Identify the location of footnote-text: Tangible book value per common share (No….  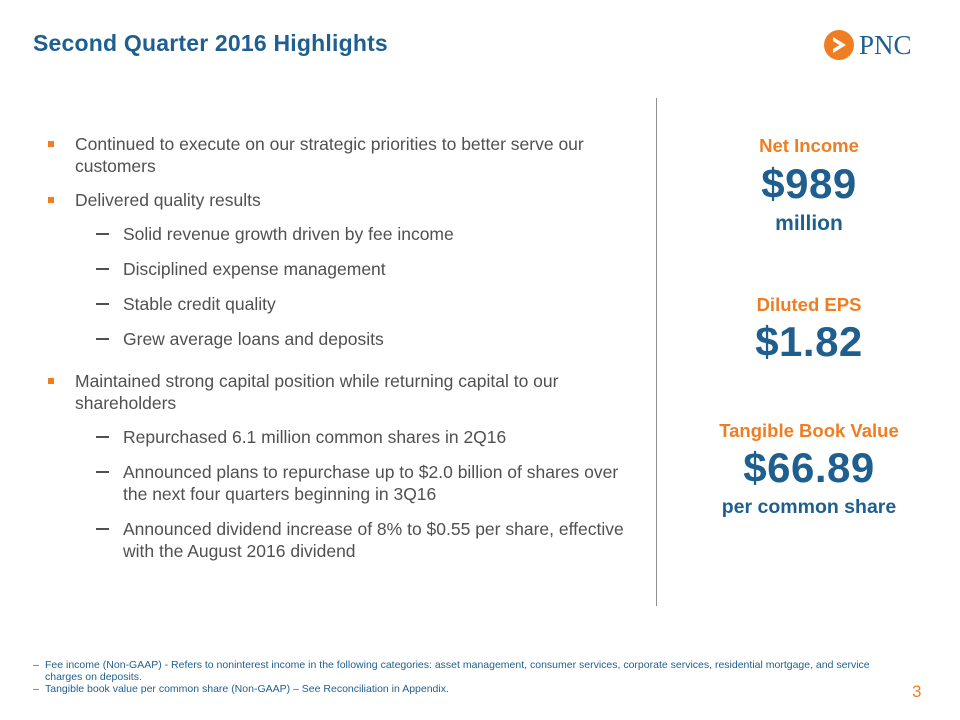
(247, 689).